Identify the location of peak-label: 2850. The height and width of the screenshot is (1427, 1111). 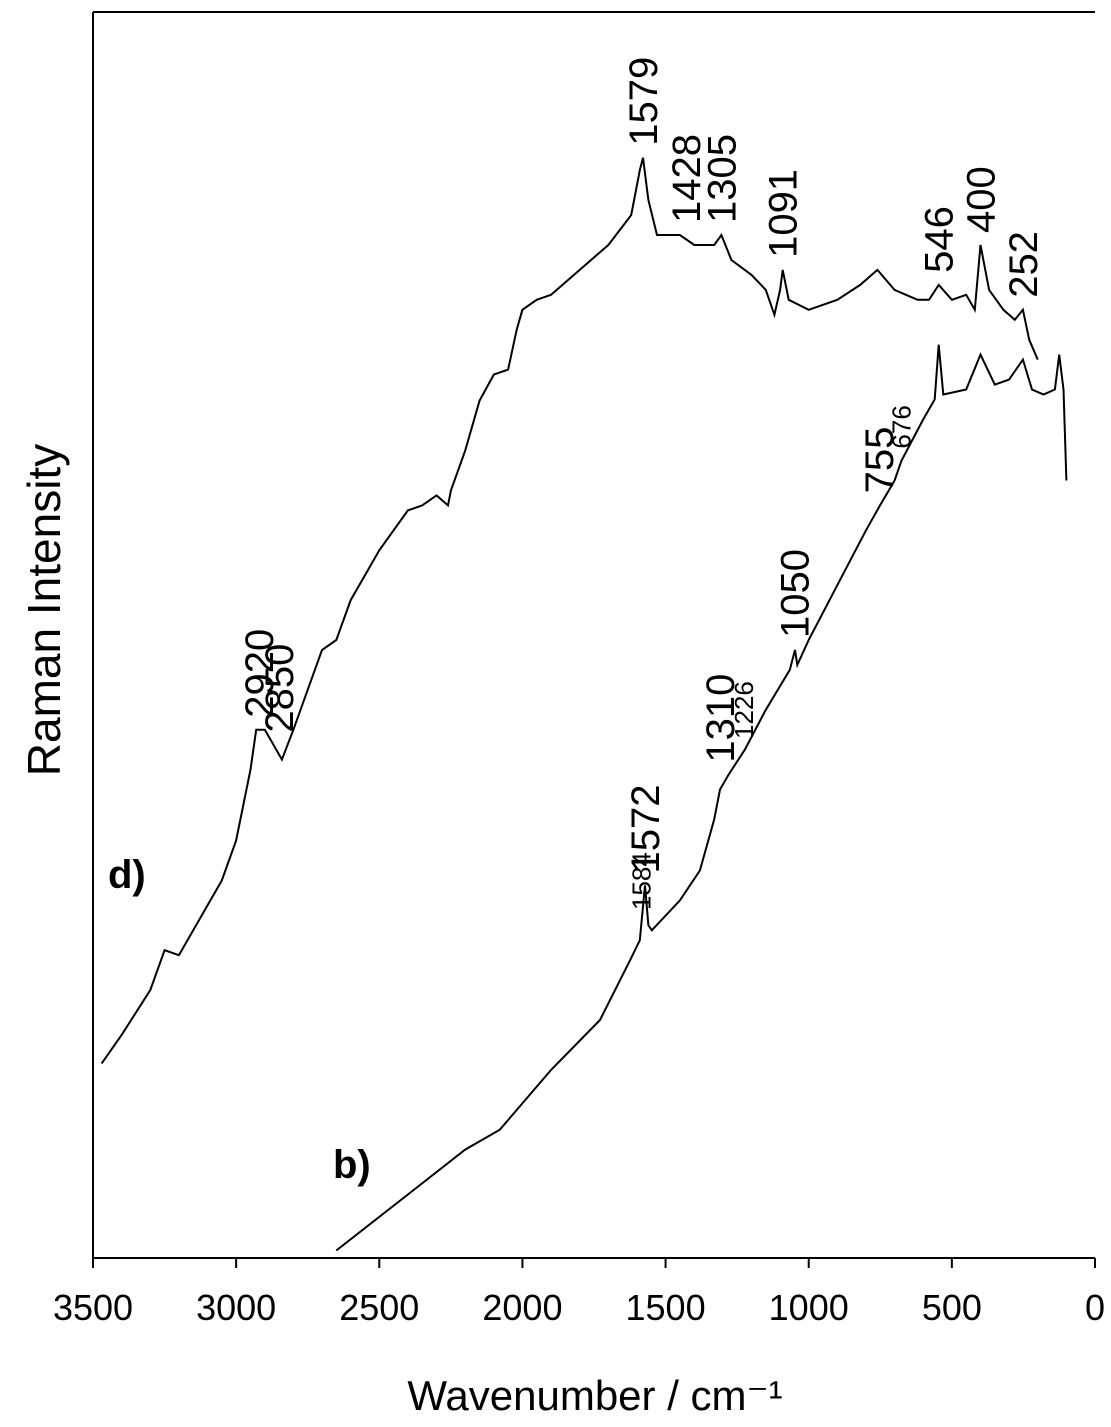
(280, 688).